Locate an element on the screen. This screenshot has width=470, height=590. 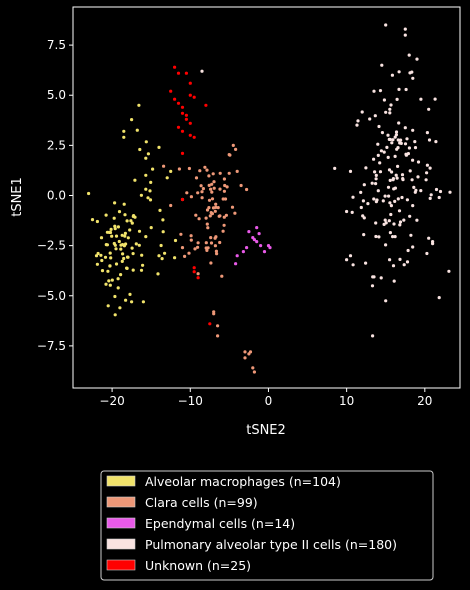
x-tick-label: 10 is located at coordinates (346, 401).